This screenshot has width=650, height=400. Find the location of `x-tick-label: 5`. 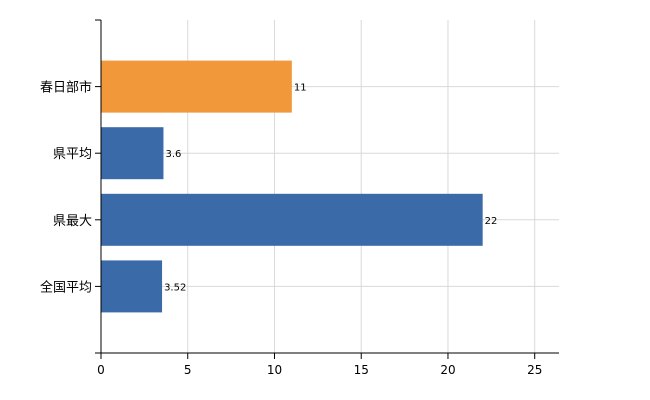

x-tick-label: 5 is located at coordinates (188, 370).